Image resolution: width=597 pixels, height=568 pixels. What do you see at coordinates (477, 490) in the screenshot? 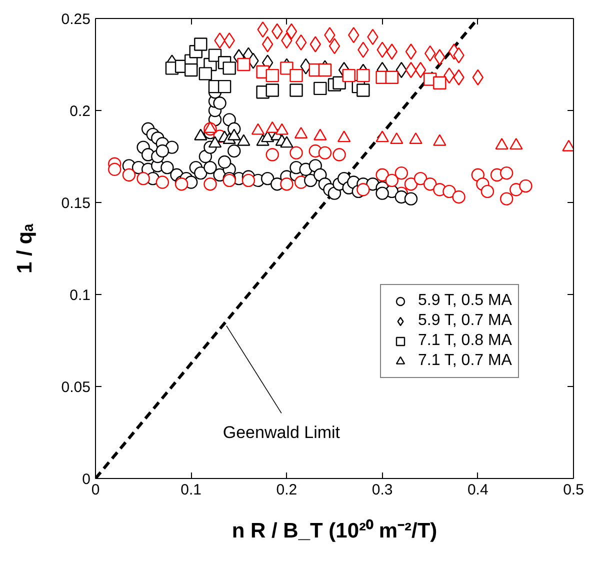
I see `x-tick-label: 0.4` at bounding box center [477, 490].